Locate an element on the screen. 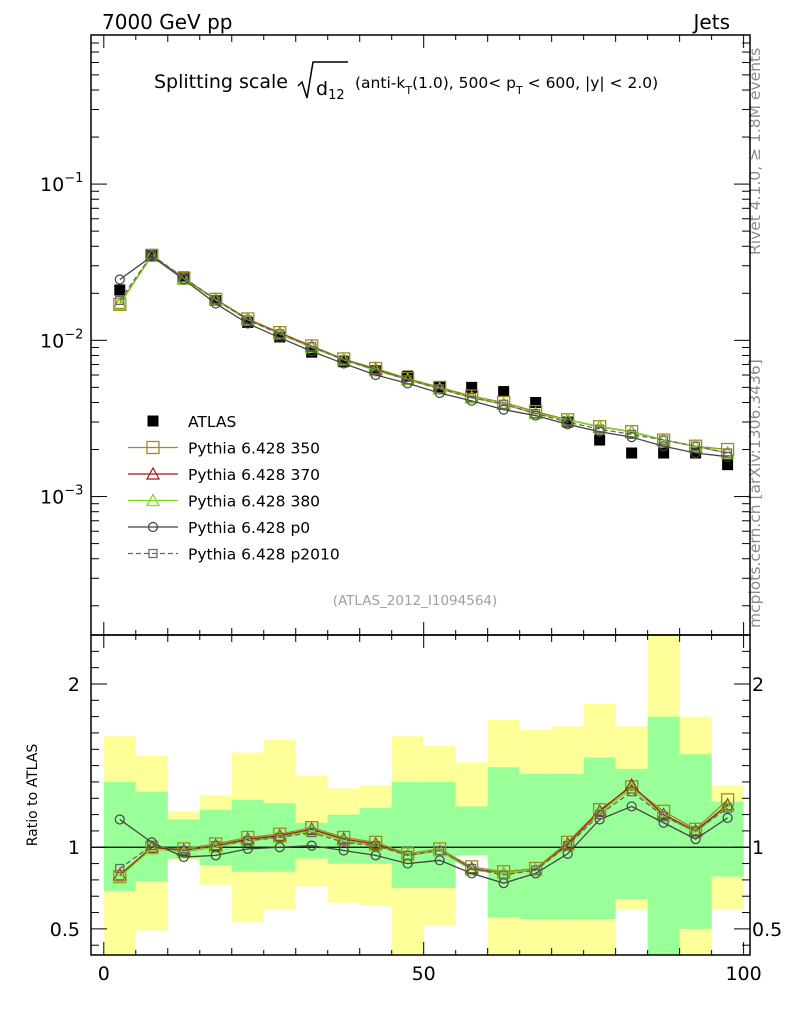  side-rivet: Rivet 4.1.0, ≥ 1.8M events is located at coordinates (755, 151).